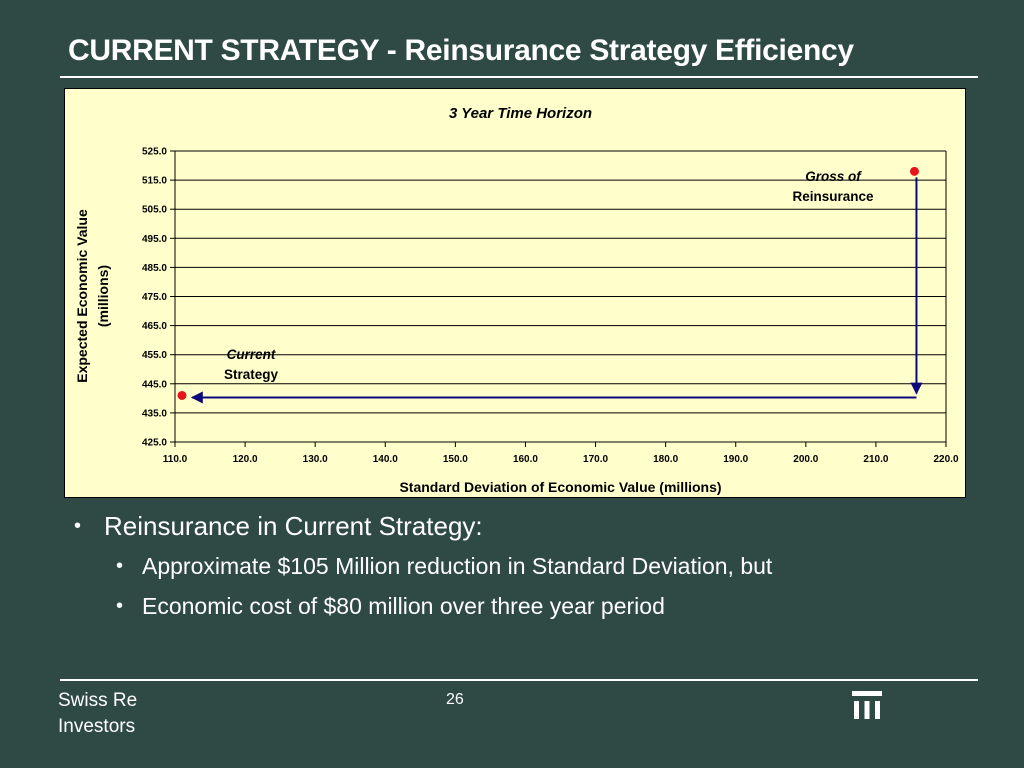 This screenshot has width=1024, height=768. I want to click on x-tick-label: 160.0, so click(525, 459).